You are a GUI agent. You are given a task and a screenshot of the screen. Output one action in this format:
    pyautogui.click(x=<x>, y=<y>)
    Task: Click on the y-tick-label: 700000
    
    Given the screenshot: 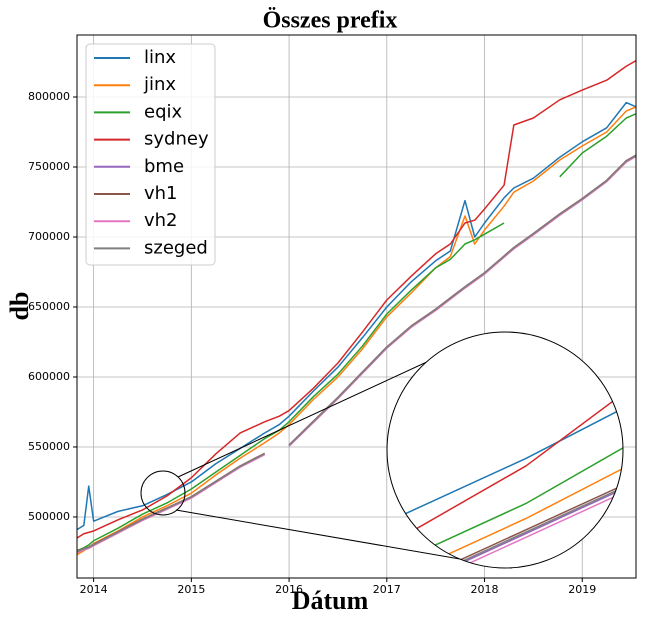 What is the action you would take?
    pyautogui.click(x=49, y=236)
    